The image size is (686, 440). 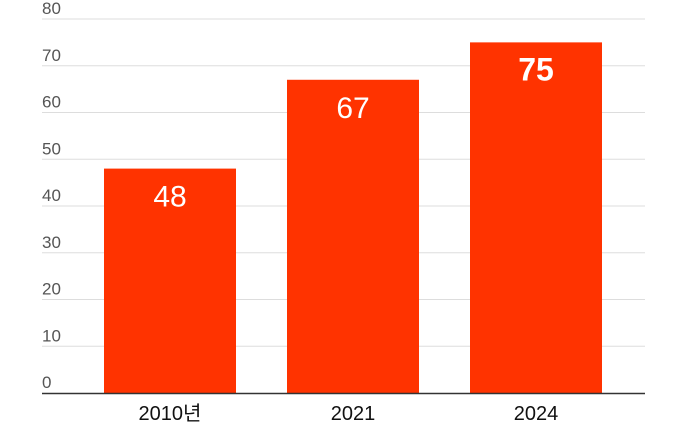 What do you see at coordinates (51, 55) in the screenshot?
I see `y-tick-label: 70` at bounding box center [51, 55].